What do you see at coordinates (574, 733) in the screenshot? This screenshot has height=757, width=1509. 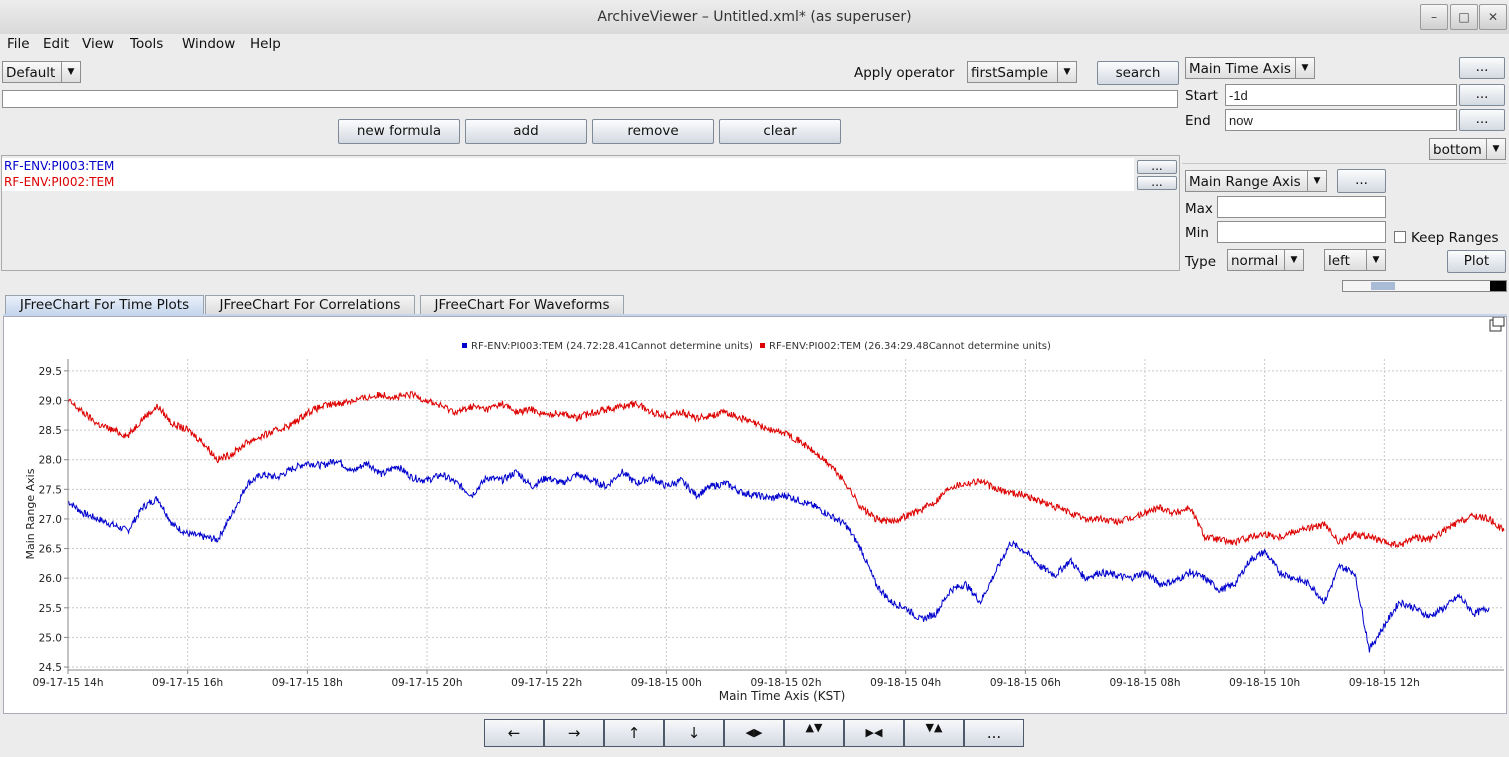 I see `pan-right-button: →` at bounding box center [574, 733].